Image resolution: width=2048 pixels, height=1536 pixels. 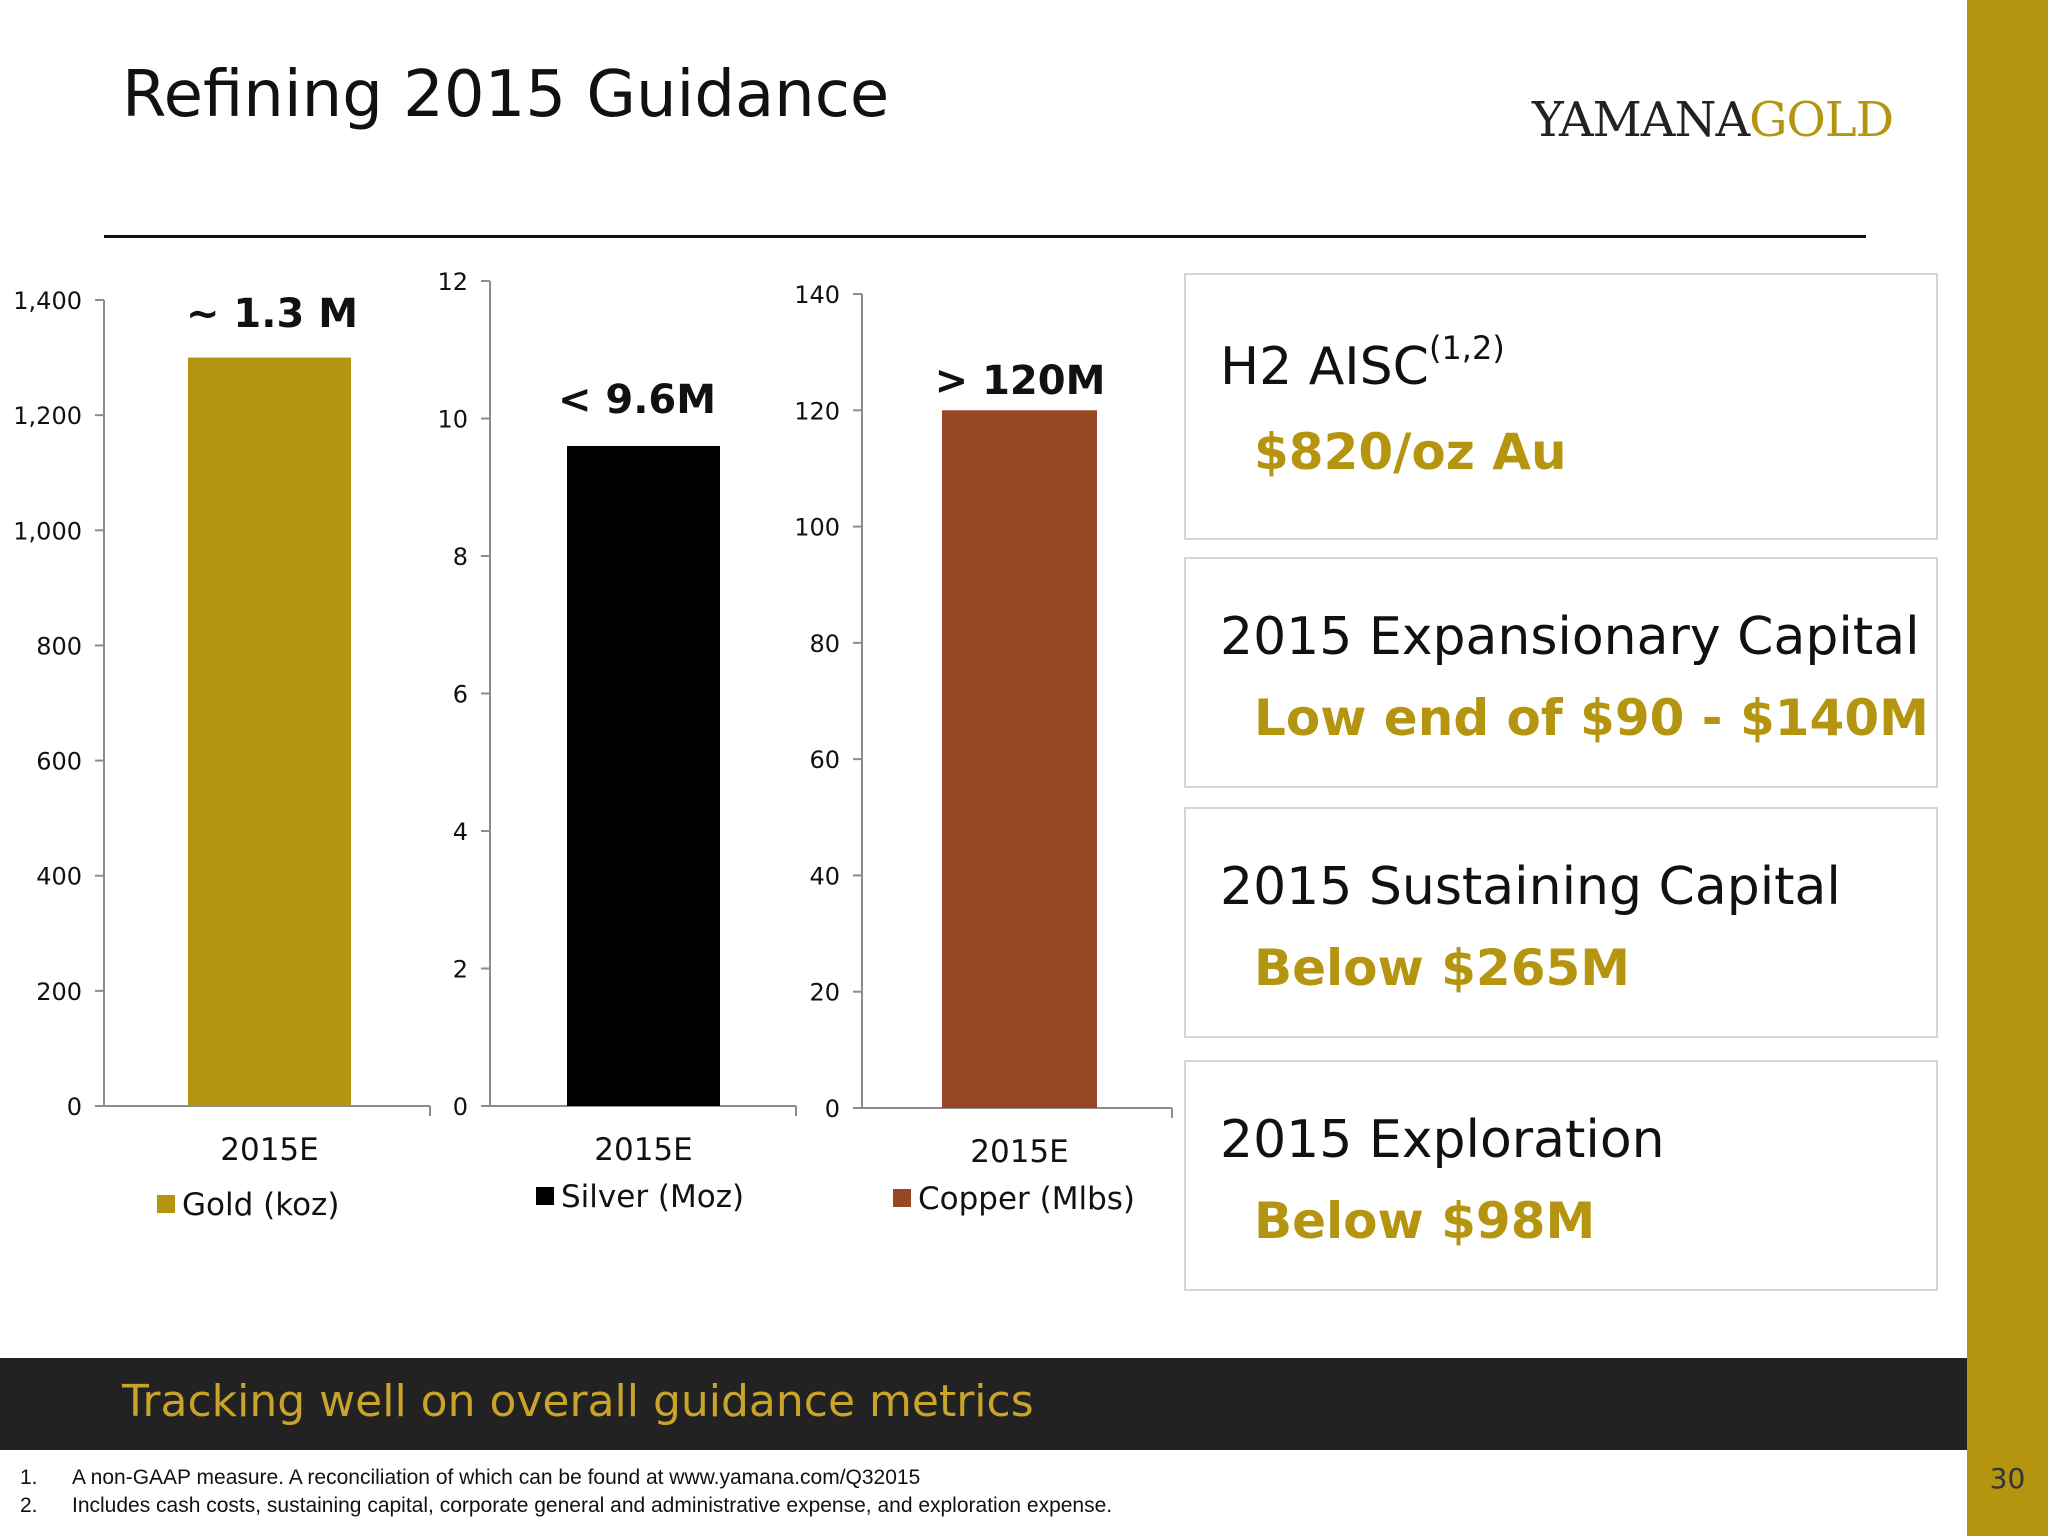 I want to click on gold-y-tick-label: 600, so click(x=59, y=762).